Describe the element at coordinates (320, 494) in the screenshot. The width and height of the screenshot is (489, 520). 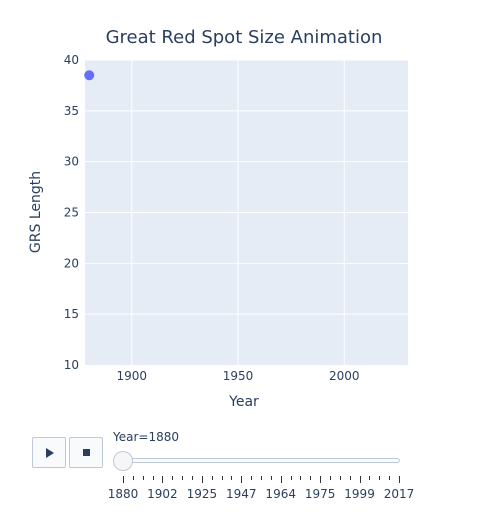
I see `slider-step-label: 1975` at that location.